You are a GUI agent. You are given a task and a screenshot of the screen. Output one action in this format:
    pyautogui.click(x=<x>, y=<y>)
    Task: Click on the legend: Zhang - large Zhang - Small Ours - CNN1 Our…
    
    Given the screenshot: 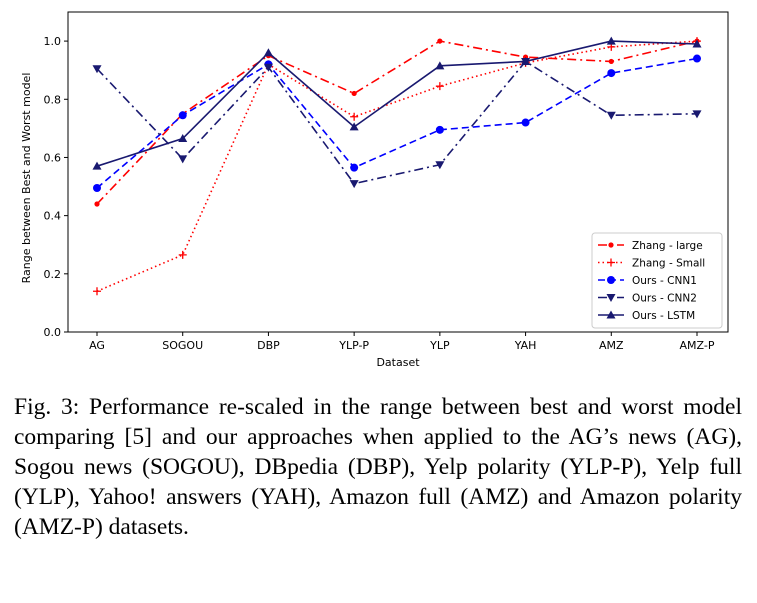 What is the action you would take?
    pyautogui.click(x=657, y=280)
    